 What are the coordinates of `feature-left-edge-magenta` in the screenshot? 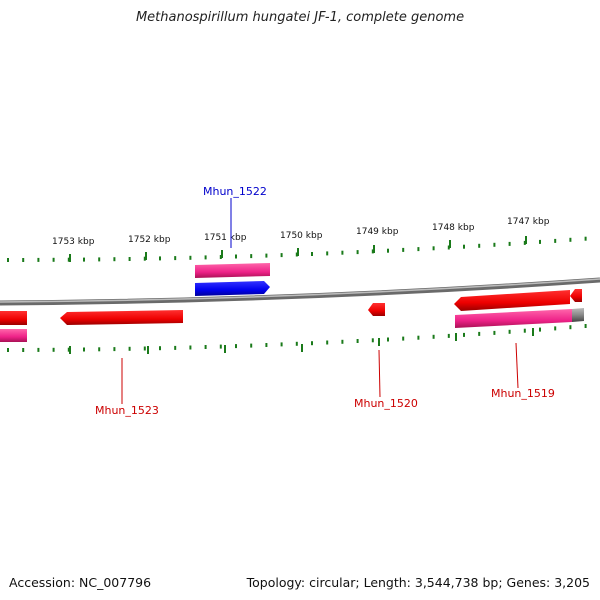 It's located at (13, 335).